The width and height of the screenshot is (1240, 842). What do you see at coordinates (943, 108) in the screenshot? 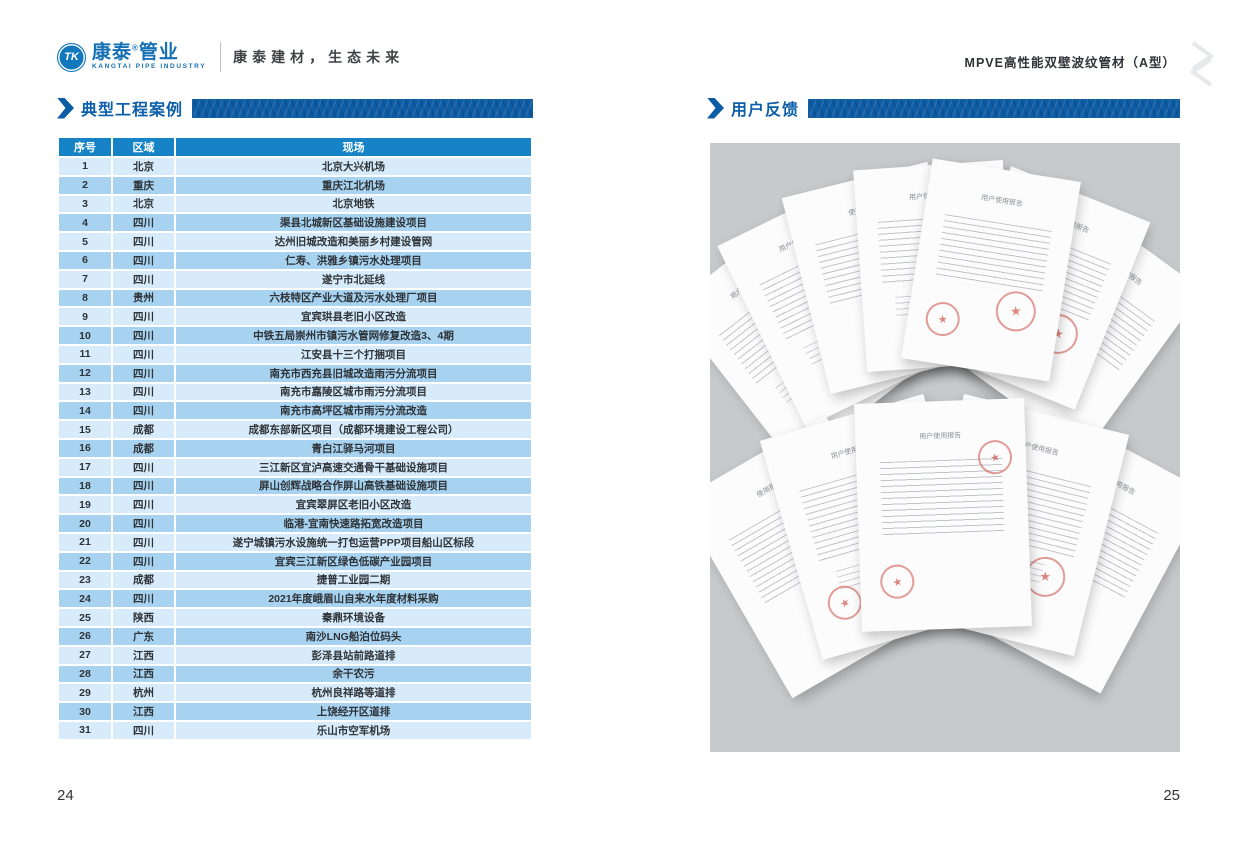
I see `feedback-section-header: 用户反馈` at bounding box center [943, 108].